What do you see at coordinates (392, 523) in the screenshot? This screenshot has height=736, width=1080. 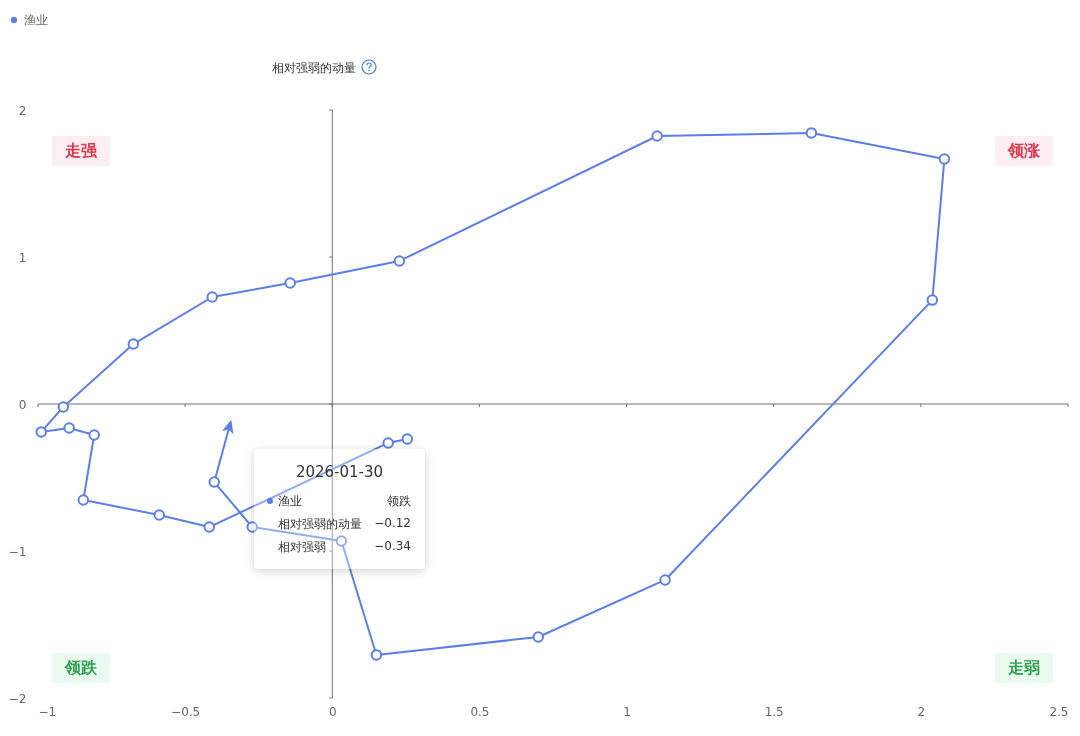 I see `annotation: −0.12` at bounding box center [392, 523].